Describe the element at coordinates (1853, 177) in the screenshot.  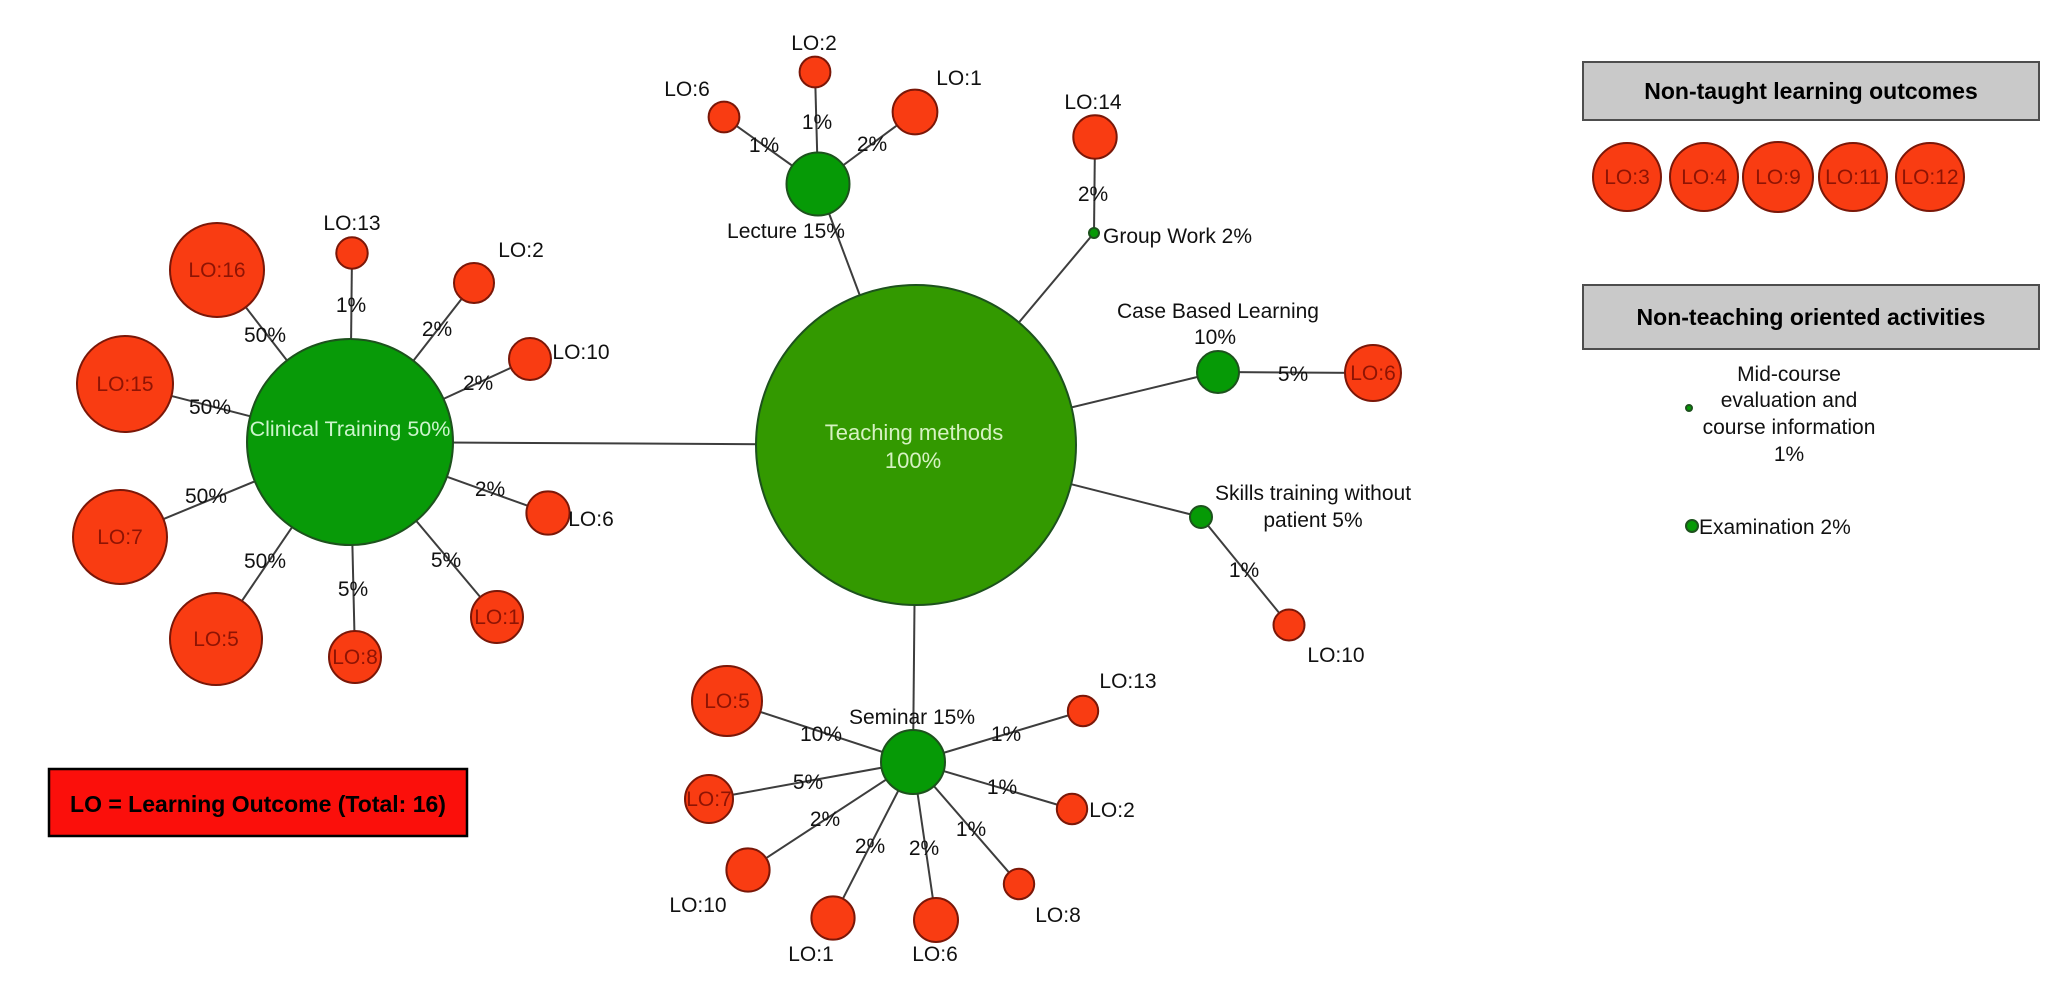
I see `svg-text: LO:11` at that location.